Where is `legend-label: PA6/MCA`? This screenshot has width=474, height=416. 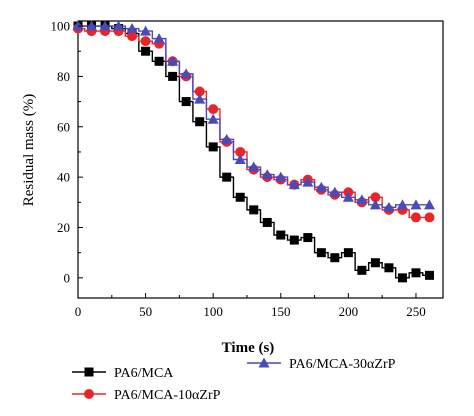
legend-label: PA6/MCA is located at coordinates (144, 373).